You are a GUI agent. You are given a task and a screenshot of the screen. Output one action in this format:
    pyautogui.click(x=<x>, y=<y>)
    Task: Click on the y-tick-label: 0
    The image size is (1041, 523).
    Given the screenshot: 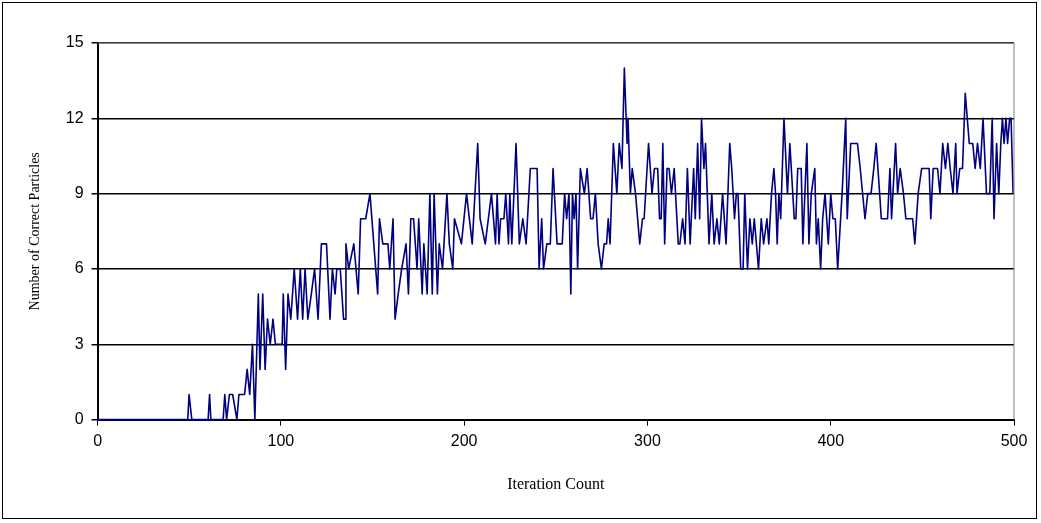 What is the action you would take?
    pyautogui.click(x=79, y=419)
    